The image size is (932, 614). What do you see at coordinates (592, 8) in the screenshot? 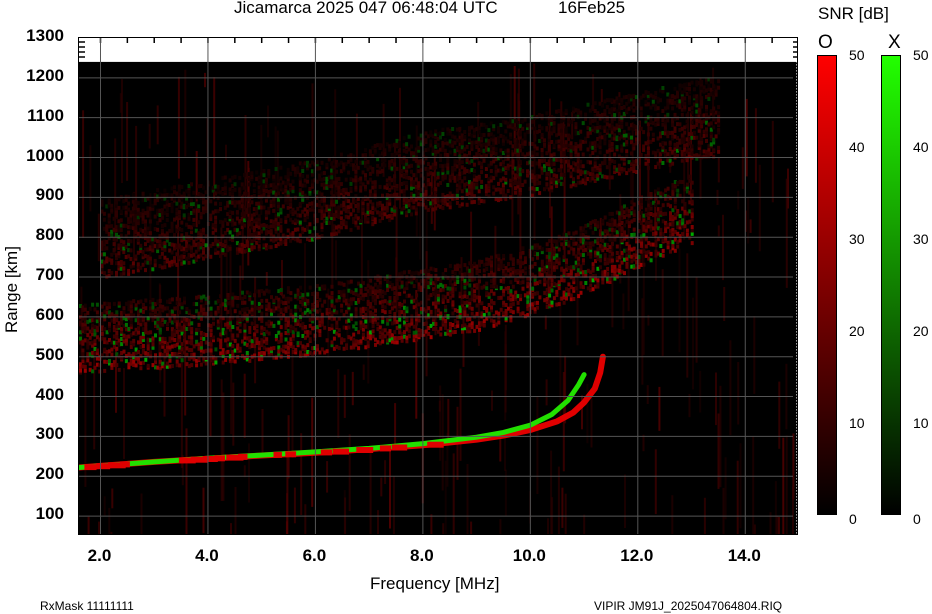
I see `title-date: 16Feb25` at bounding box center [592, 8].